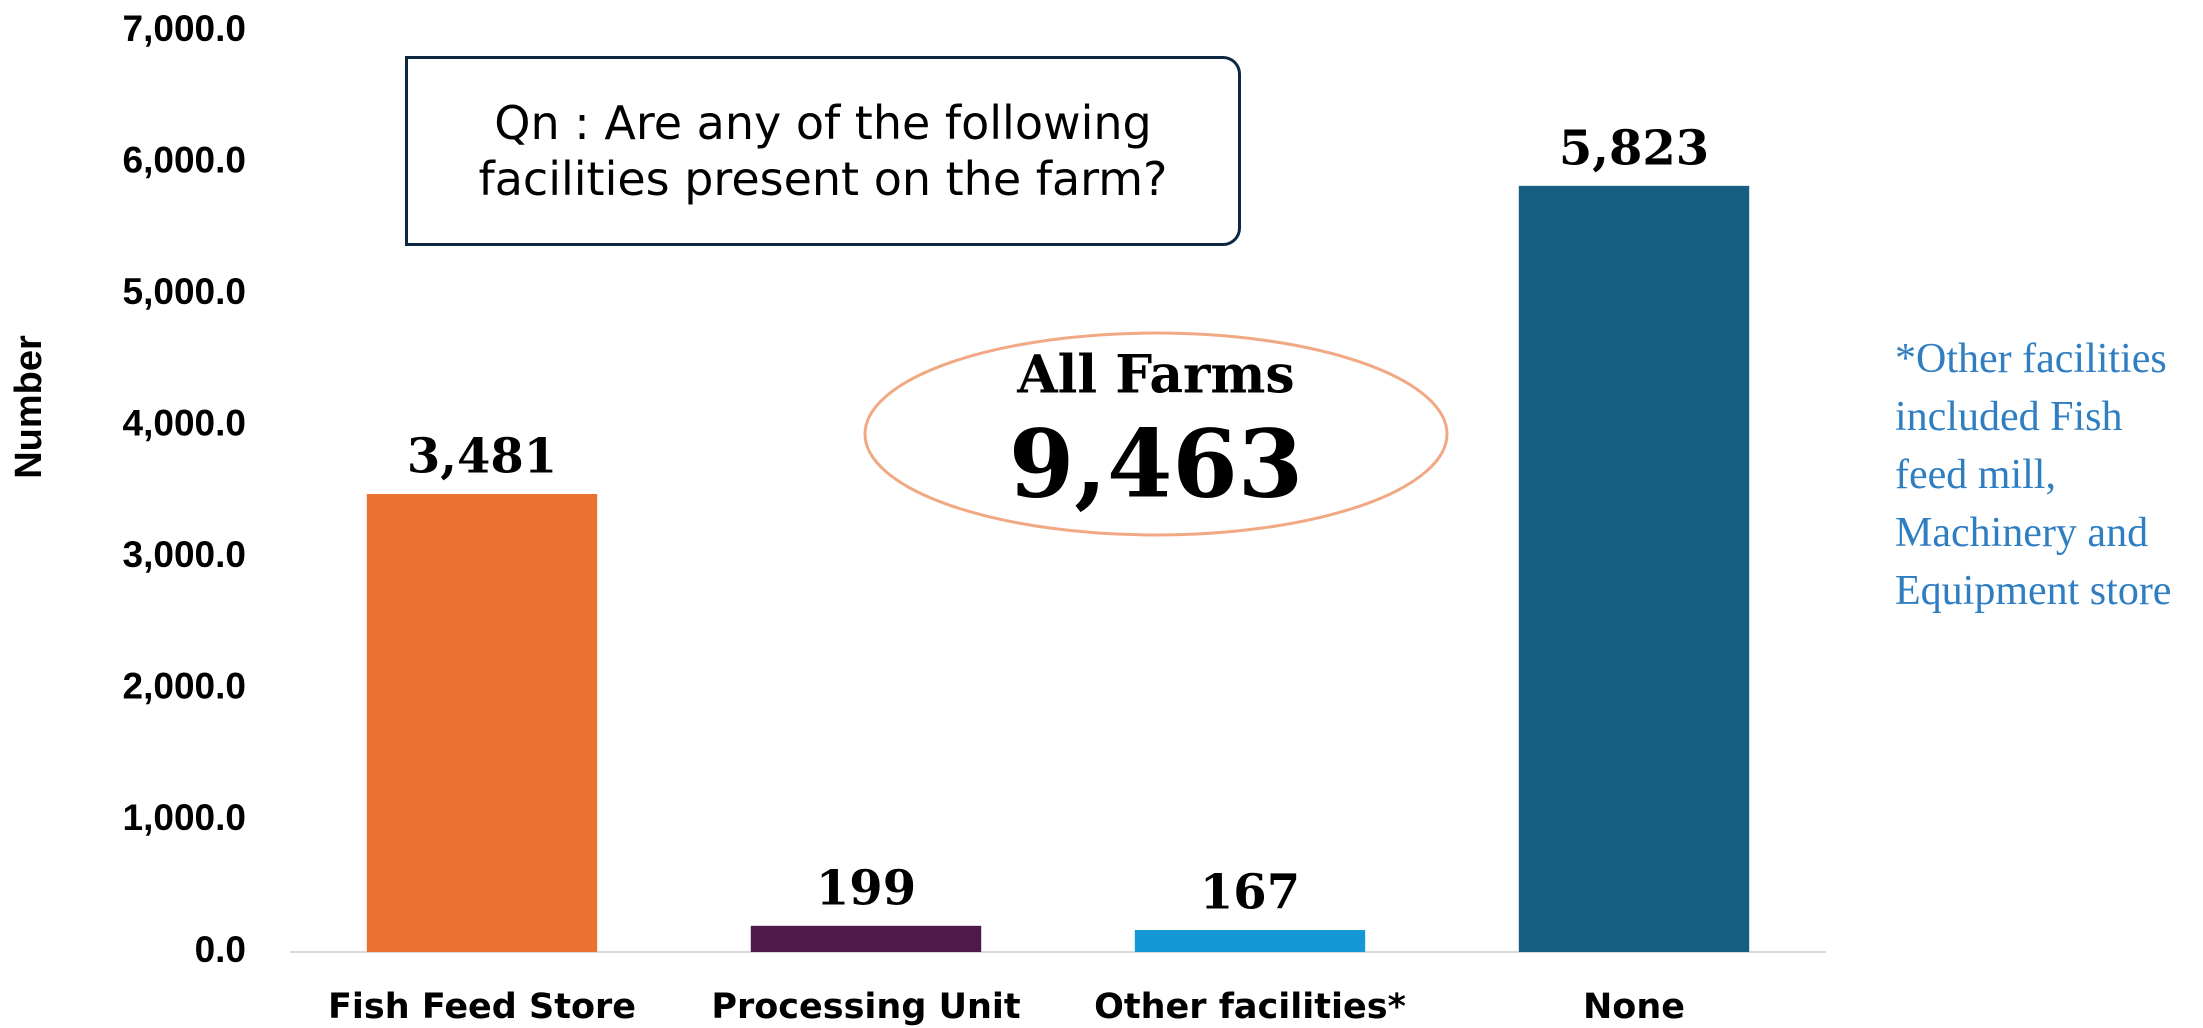 This screenshot has width=2203, height=1028. What do you see at coordinates (1155, 375) in the screenshot?
I see `total-label: All Farms` at bounding box center [1155, 375].